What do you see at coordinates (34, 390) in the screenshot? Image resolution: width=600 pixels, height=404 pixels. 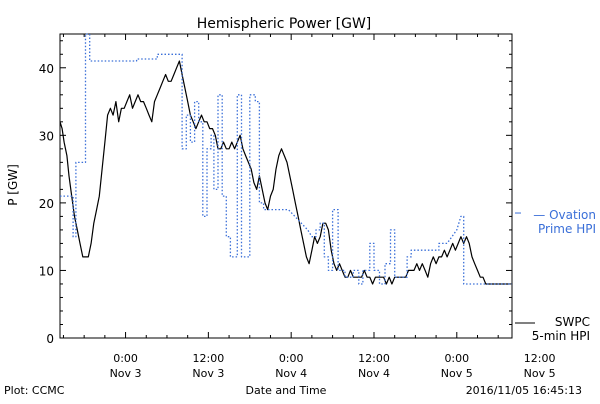 I see `footer-plot-credit: Plot: CCMC` at bounding box center [34, 390].